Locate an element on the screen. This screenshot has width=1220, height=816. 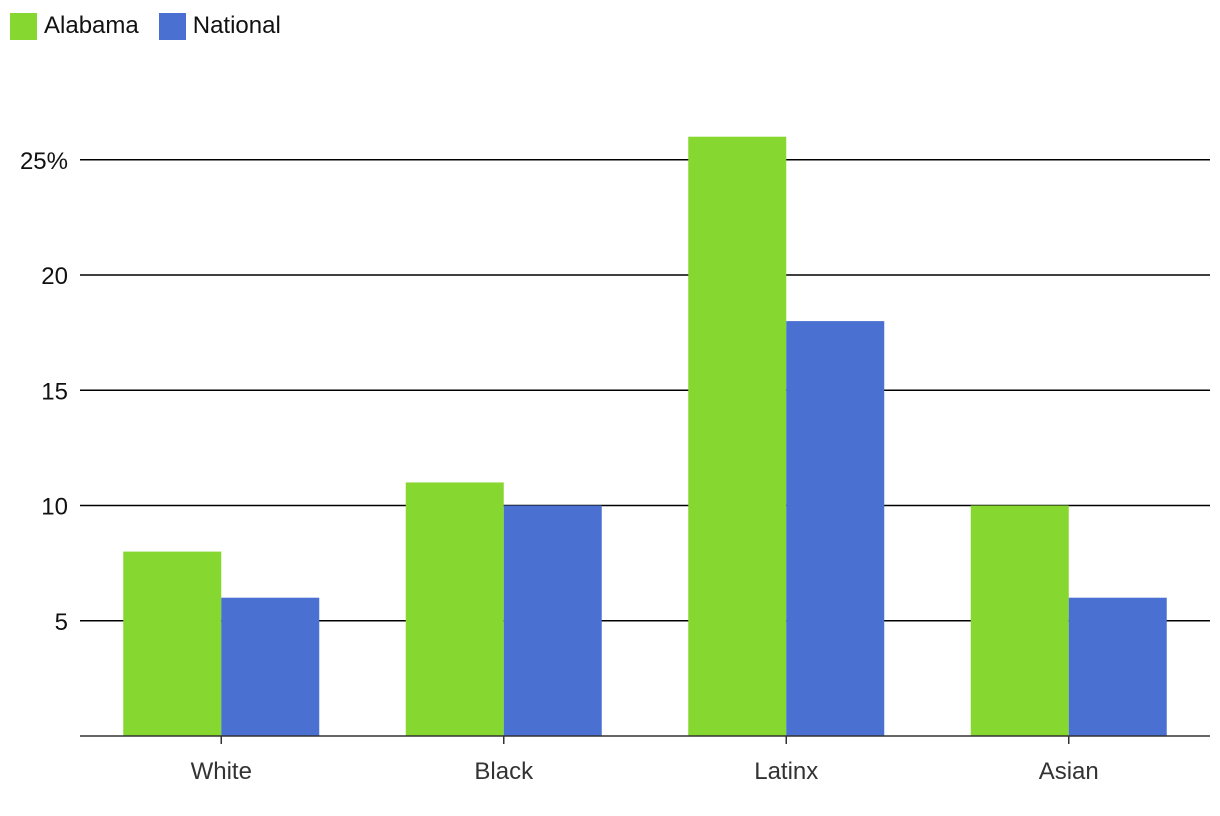
bar-national-black is located at coordinates (552, 620).